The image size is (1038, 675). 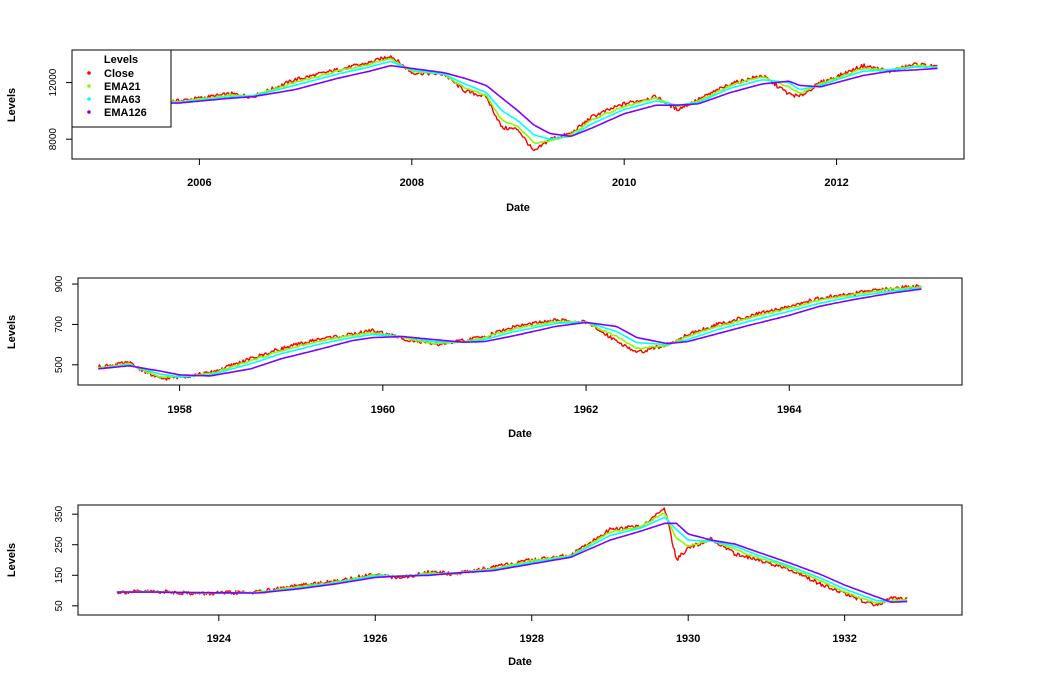 What do you see at coordinates (219, 639) in the screenshot?
I see `x-tick-label: 1924` at bounding box center [219, 639].